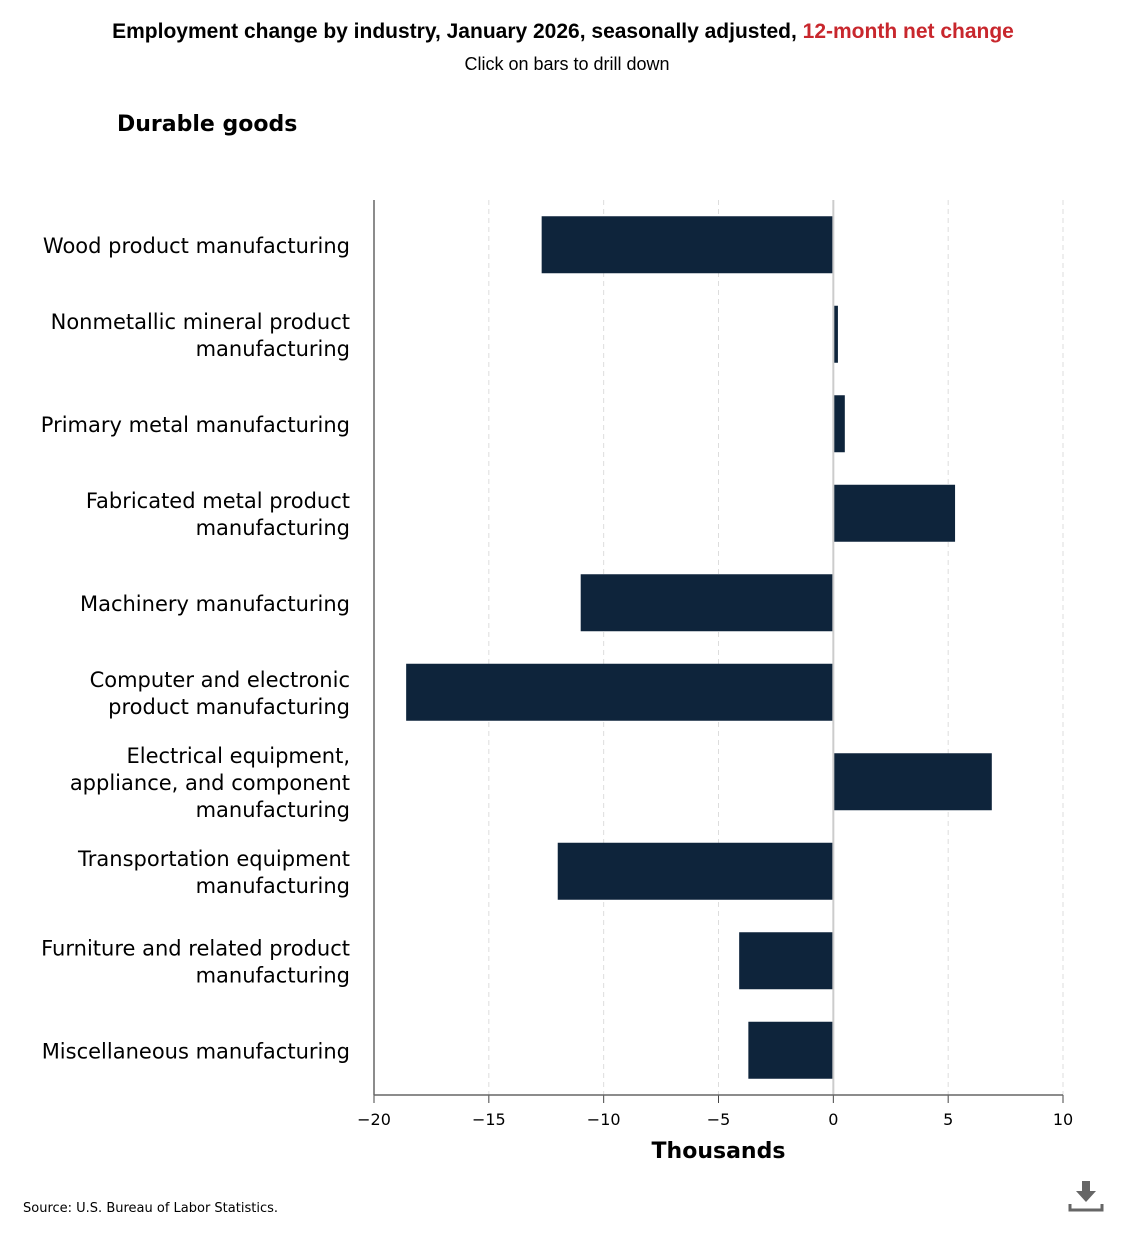  What do you see at coordinates (229, 707) in the screenshot?
I see `category-label: product manufacturing` at bounding box center [229, 707].